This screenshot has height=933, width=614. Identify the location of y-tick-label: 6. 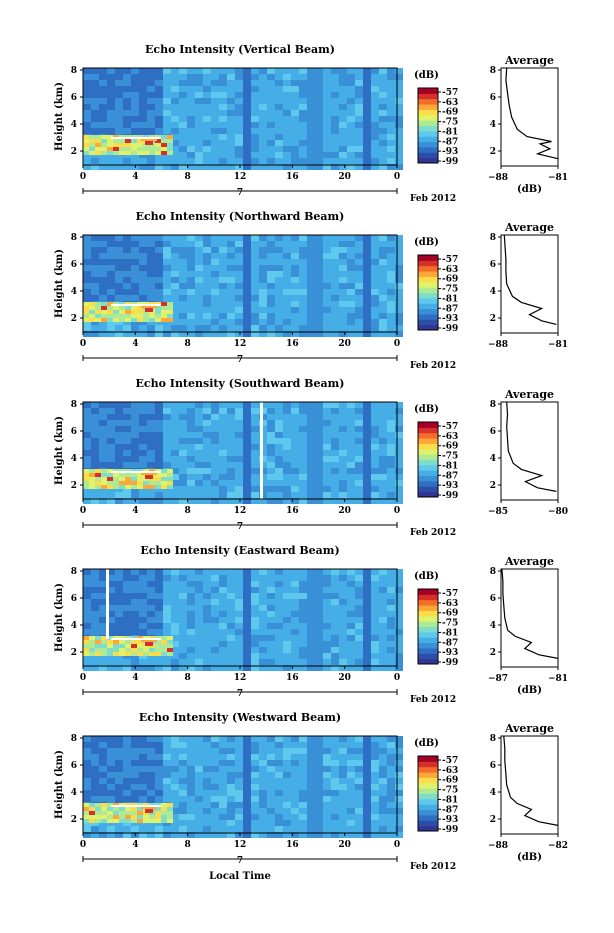
(74, 432).